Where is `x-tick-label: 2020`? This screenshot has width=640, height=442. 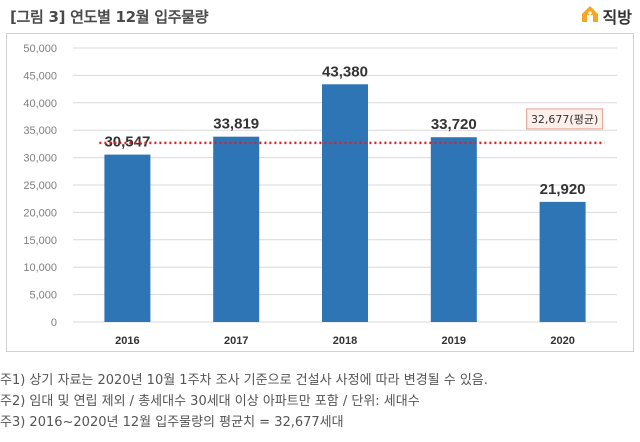
x-tick-label: 2020 is located at coordinates (562, 341).